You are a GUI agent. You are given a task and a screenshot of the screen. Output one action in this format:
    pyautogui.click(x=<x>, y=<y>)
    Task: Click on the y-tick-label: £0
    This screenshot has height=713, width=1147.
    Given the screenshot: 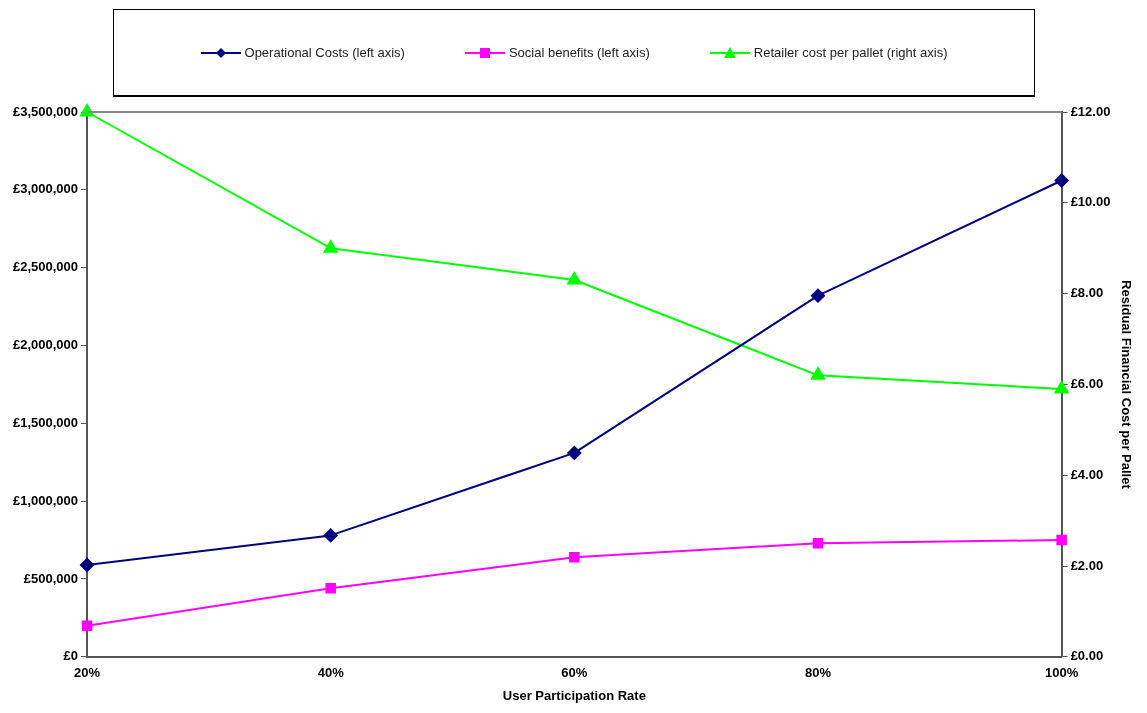 What is the action you would take?
    pyautogui.click(x=71, y=656)
    